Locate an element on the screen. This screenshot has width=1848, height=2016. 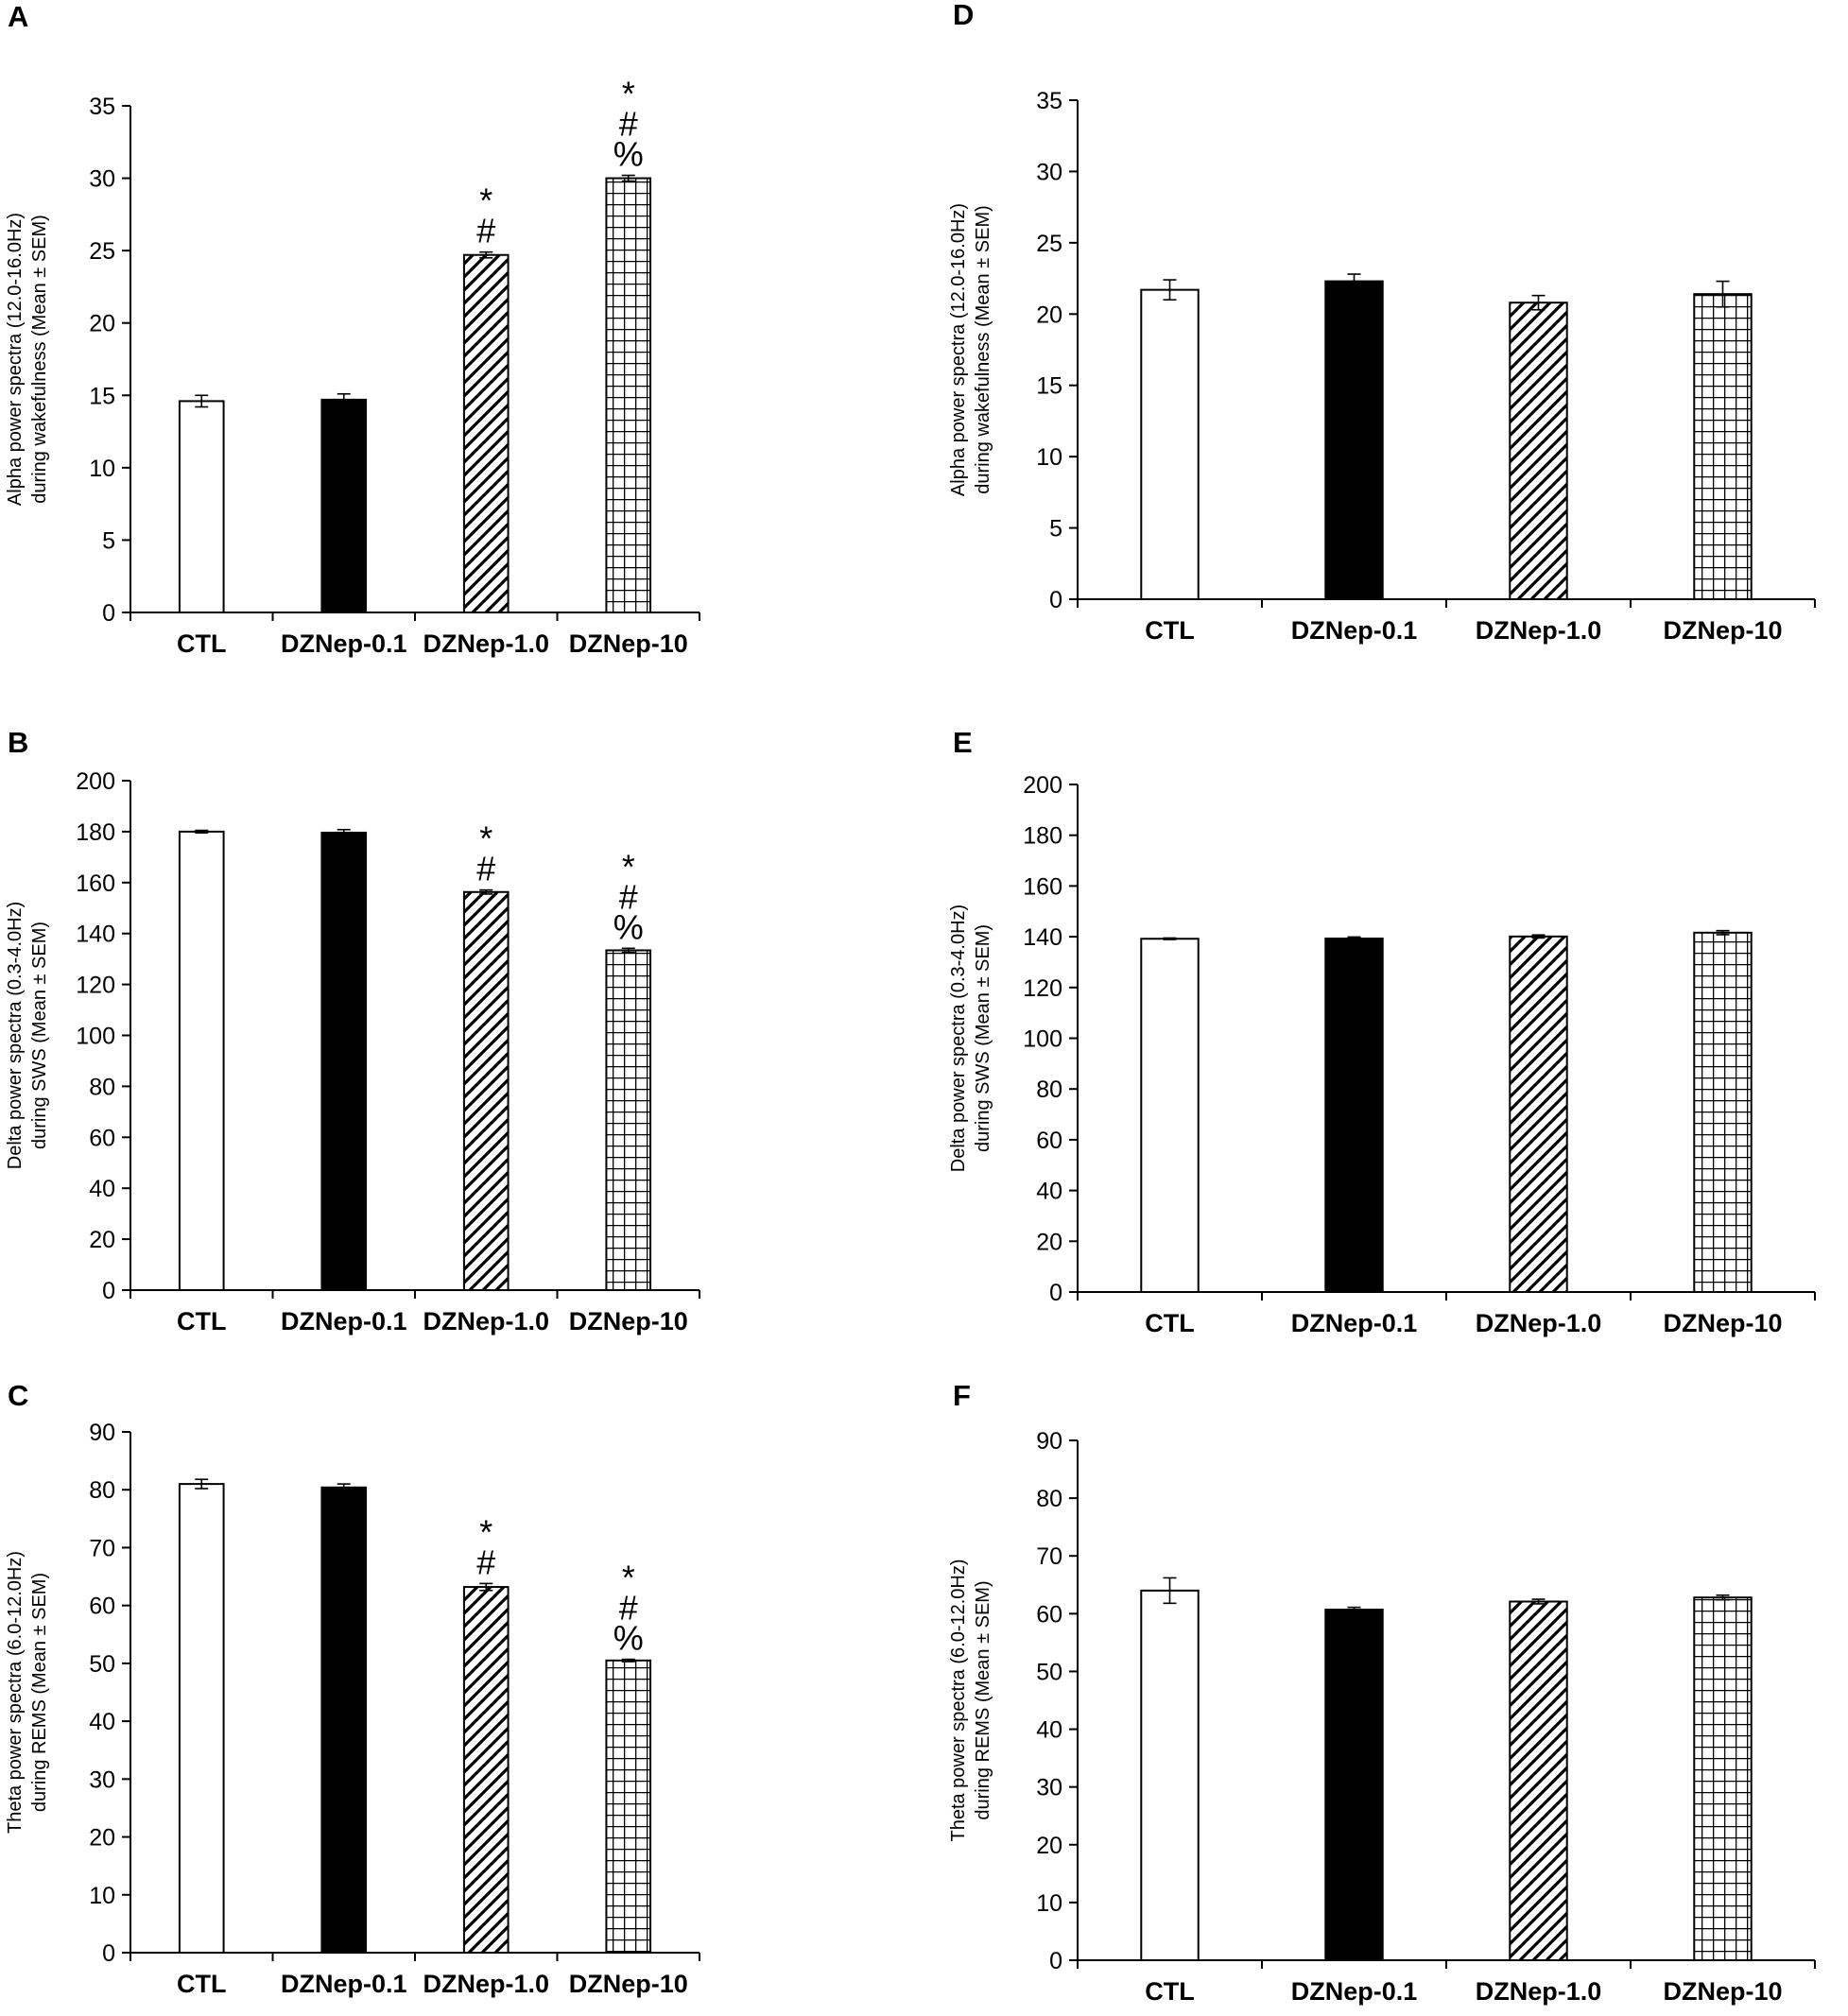
panel-letter: C is located at coordinates (18, 1395).